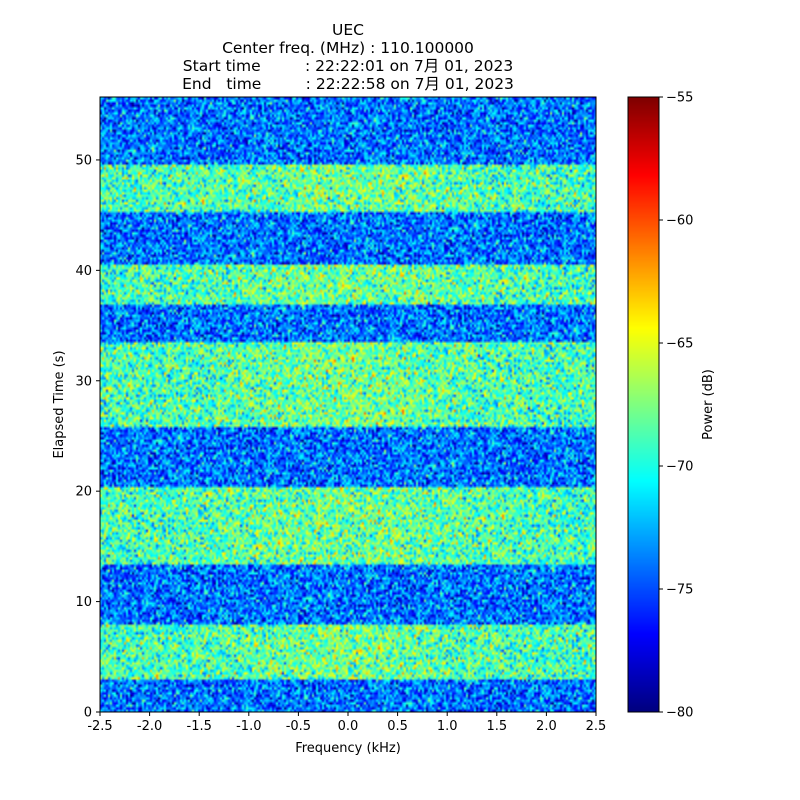 The image size is (800, 800). What do you see at coordinates (87, 437) in the screenshot?
I see `y-axis: 0 10 20 30 40 50` at bounding box center [87, 437].